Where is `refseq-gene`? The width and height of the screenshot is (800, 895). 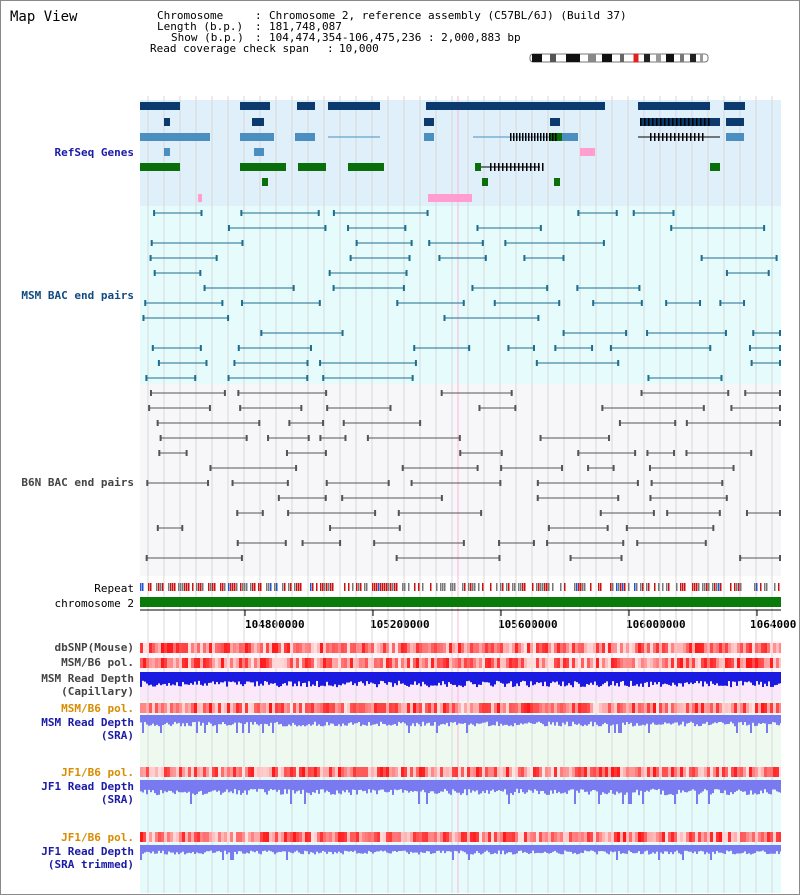 refseq-gene is located at coordinates (257, 137).